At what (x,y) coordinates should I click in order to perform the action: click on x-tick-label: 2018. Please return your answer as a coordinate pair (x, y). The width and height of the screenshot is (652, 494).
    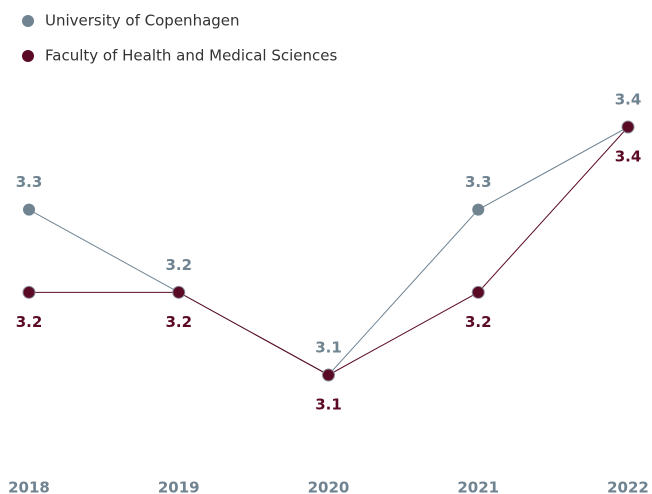
    Looking at the image, I should click on (29, 486).